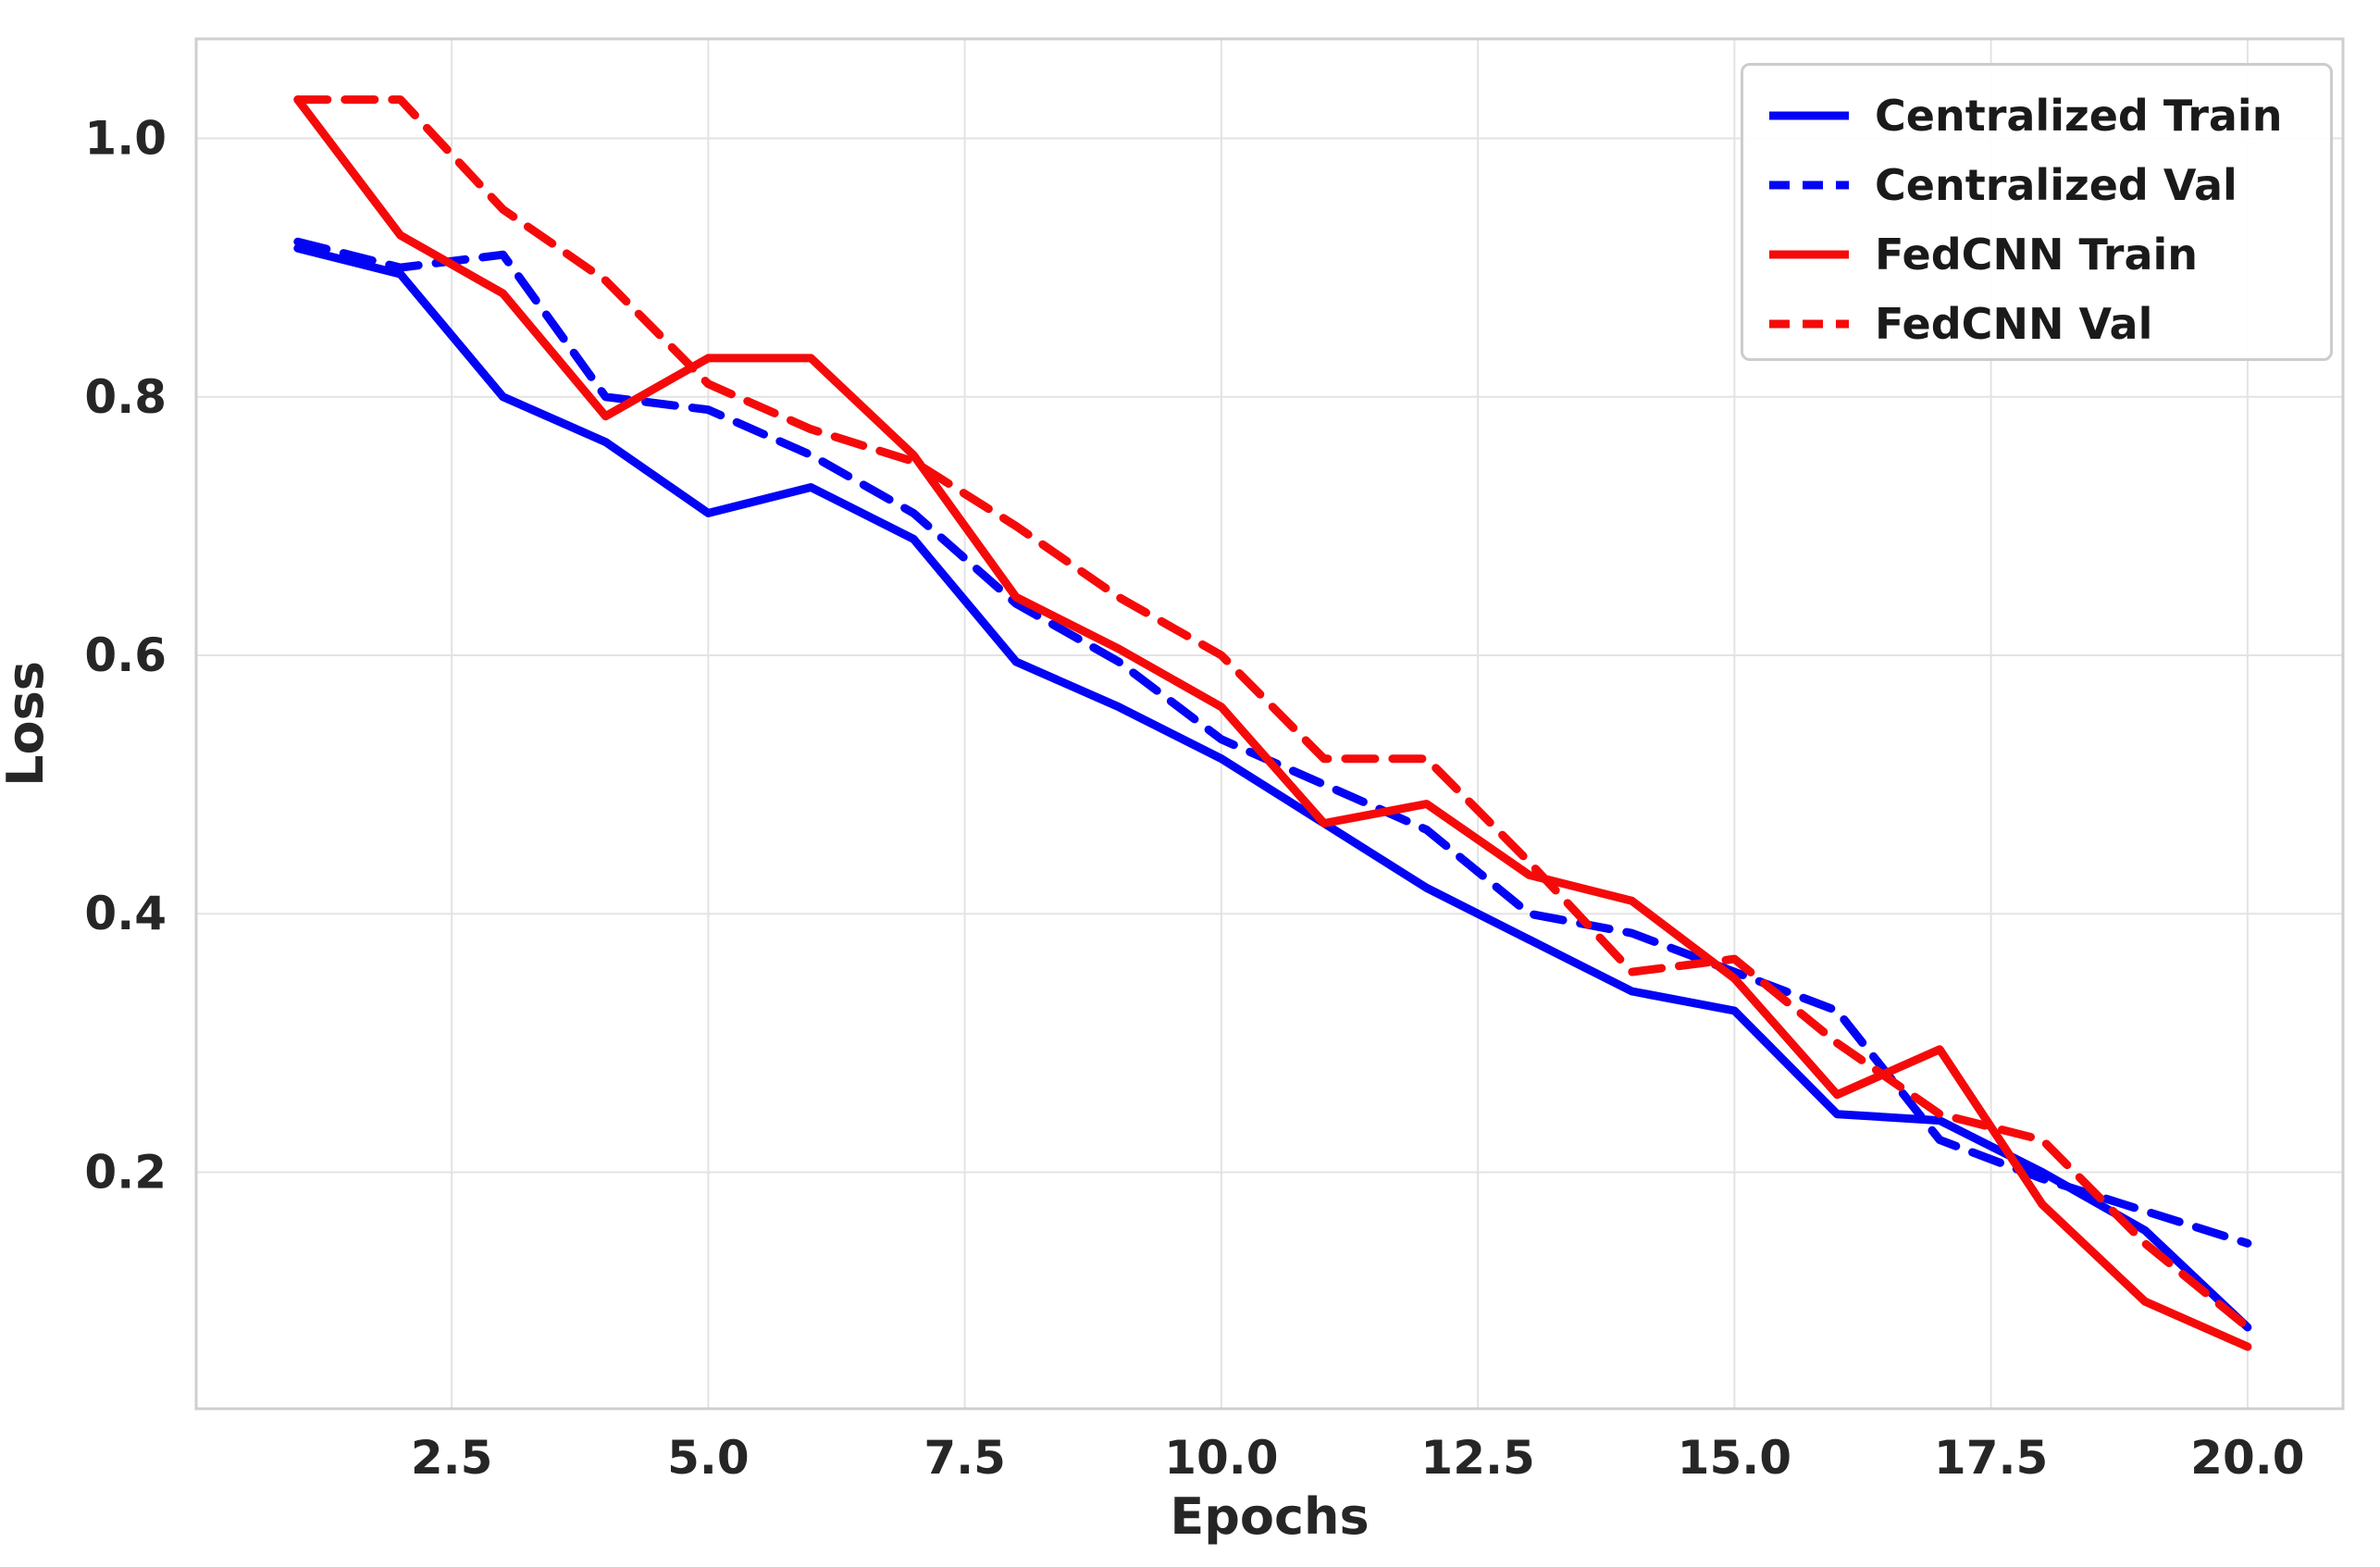 The width and height of the screenshot is (2380, 1567). Describe the element at coordinates (1991, 1458) in the screenshot. I see `x-tick-label-17.5: 17.5` at that location.